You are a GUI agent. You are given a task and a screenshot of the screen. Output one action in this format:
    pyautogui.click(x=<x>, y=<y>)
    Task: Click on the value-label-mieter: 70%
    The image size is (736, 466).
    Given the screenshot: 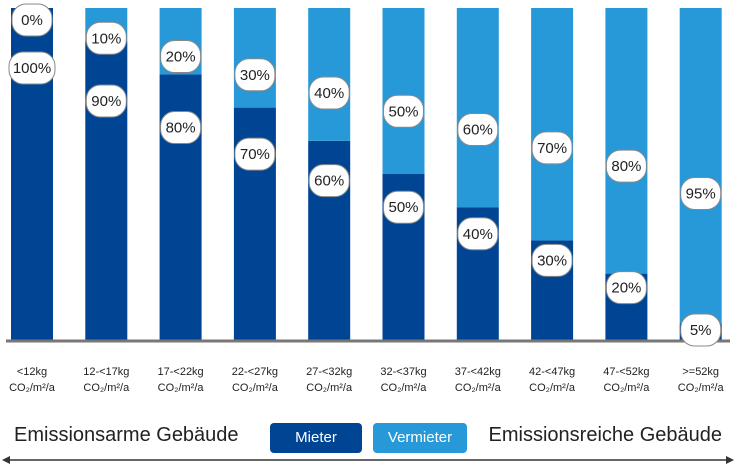 What is the action you would take?
    pyautogui.click(x=255, y=154)
    